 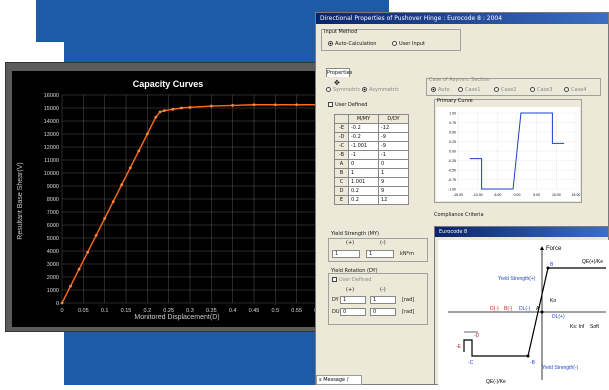 What do you see at coordinates (53, 187) in the screenshot?
I see `y-tick-label: 9000` at bounding box center [53, 187].